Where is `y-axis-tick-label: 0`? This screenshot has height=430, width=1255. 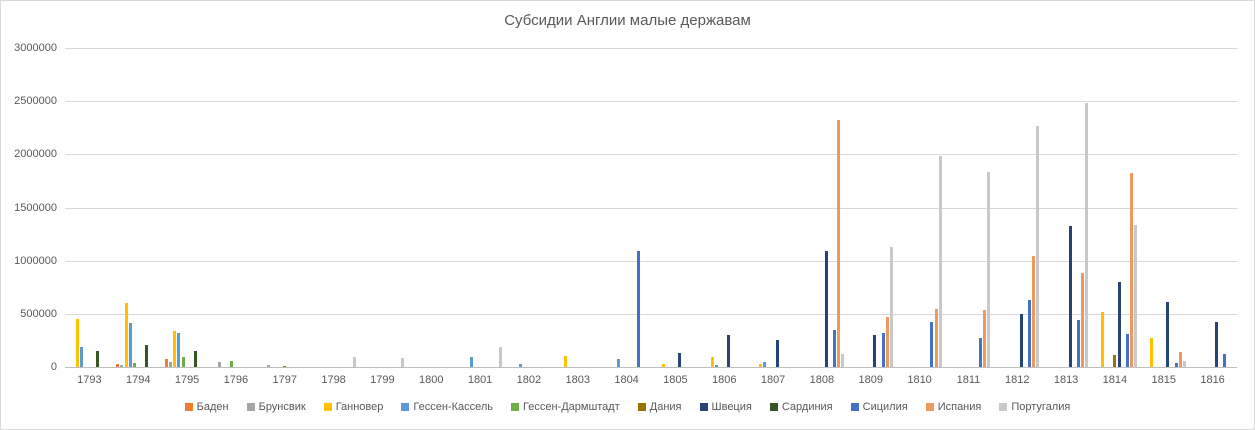 y-axis-tick-label: 0 is located at coordinates (53, 367).